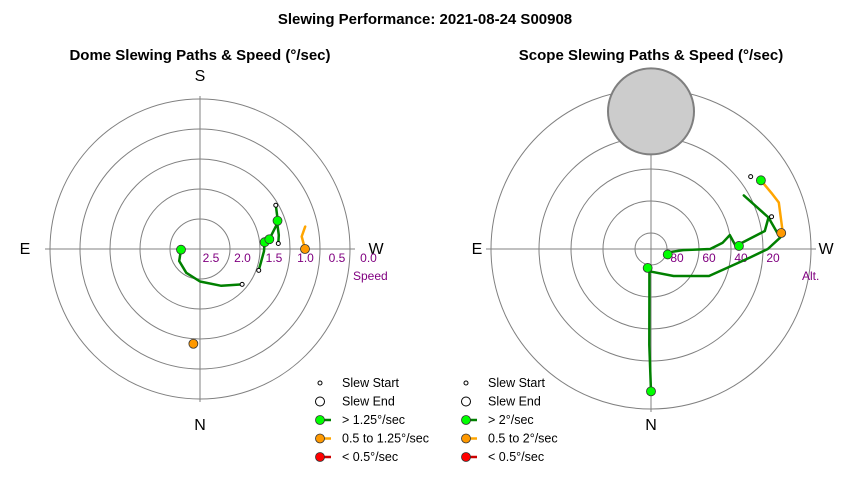 The width and height of the screenshot is (850, 480). I want to click on scope-compass-w: W, so click(826, 249).